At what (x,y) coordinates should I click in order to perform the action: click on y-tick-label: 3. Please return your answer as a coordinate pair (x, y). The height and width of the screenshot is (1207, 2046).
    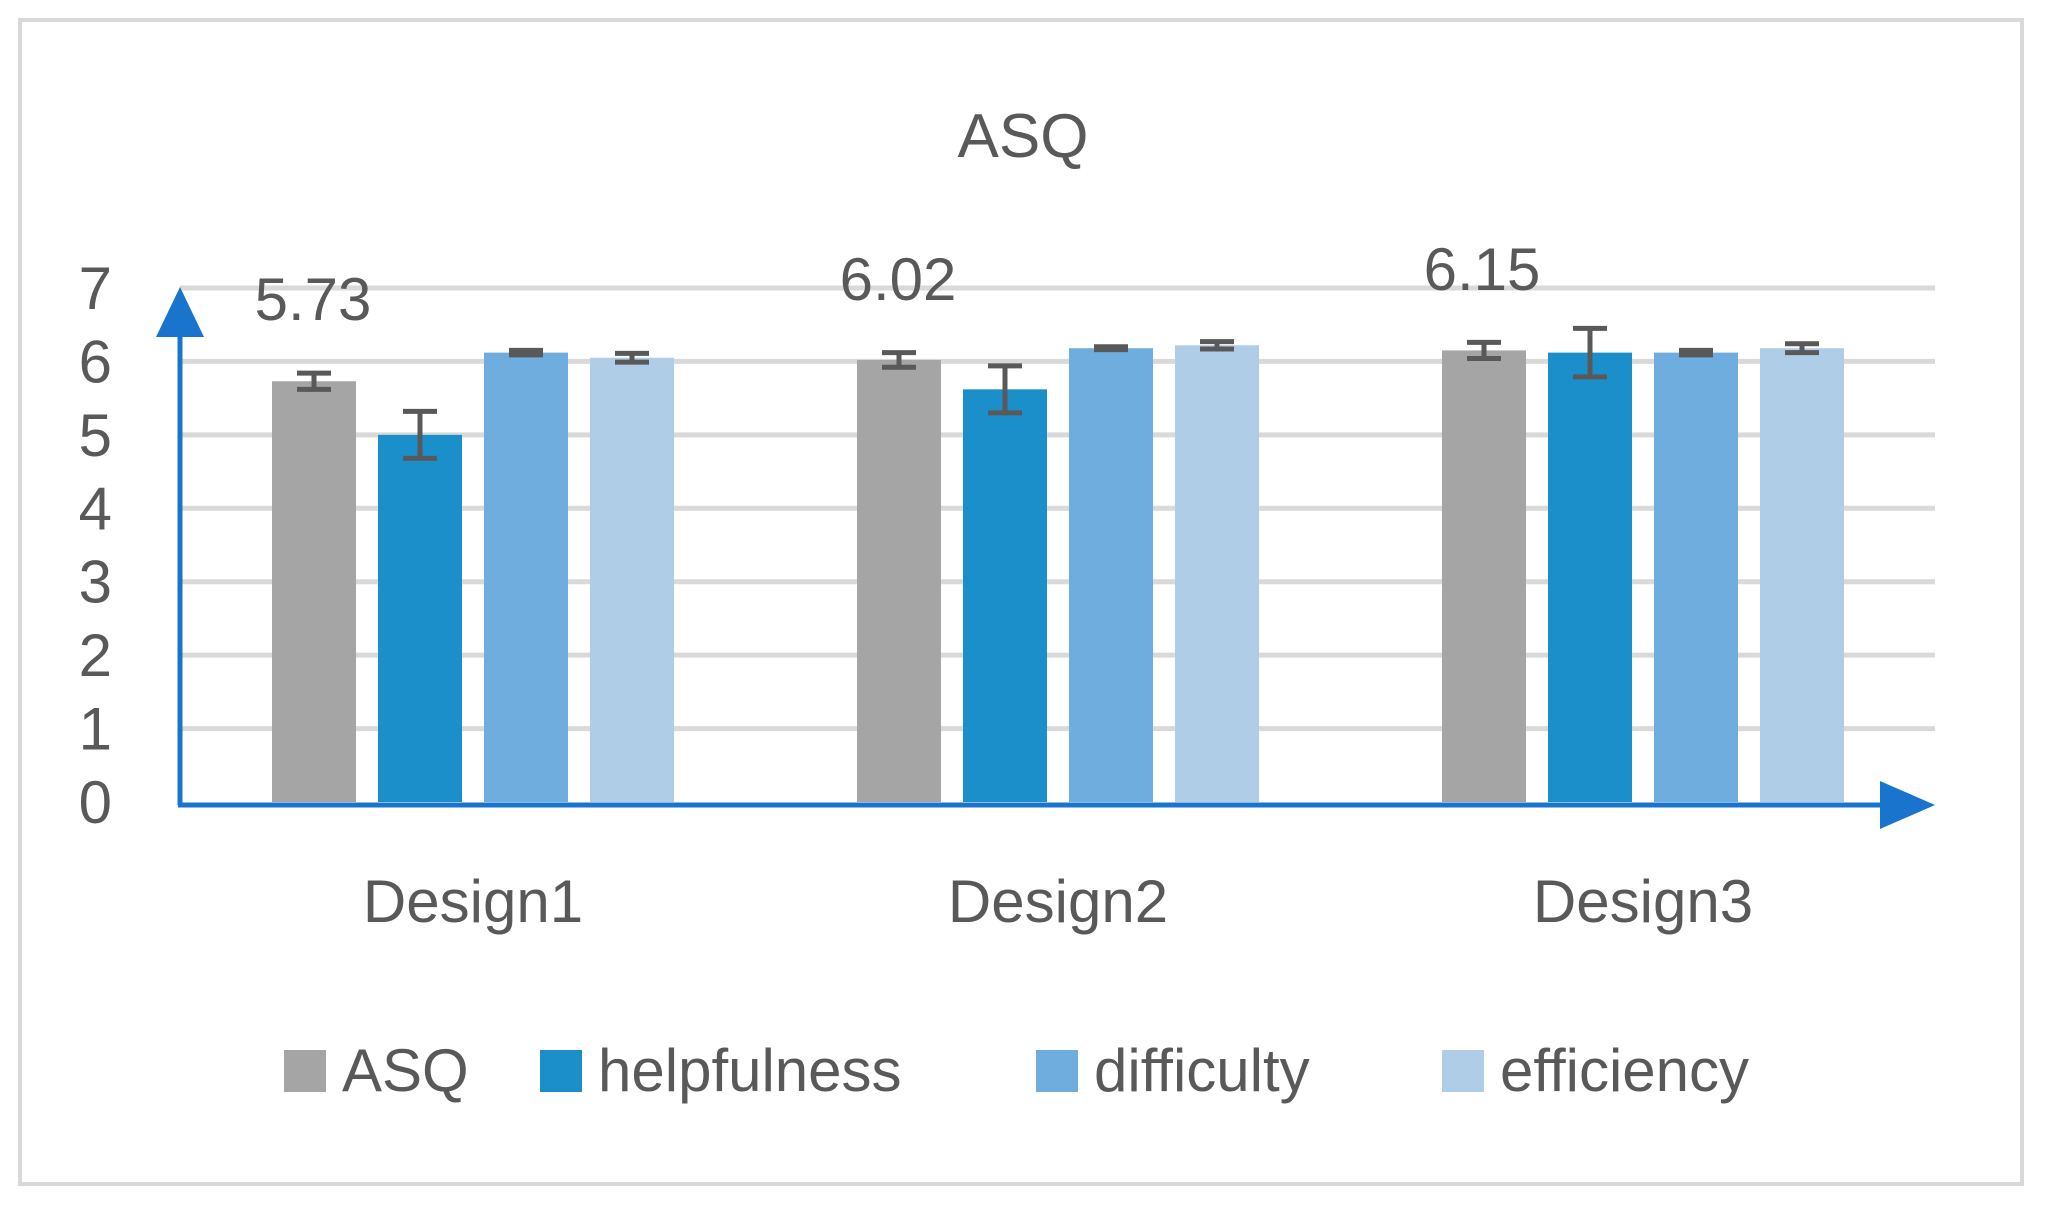
    Looking at the image, I should click on (95, 582).